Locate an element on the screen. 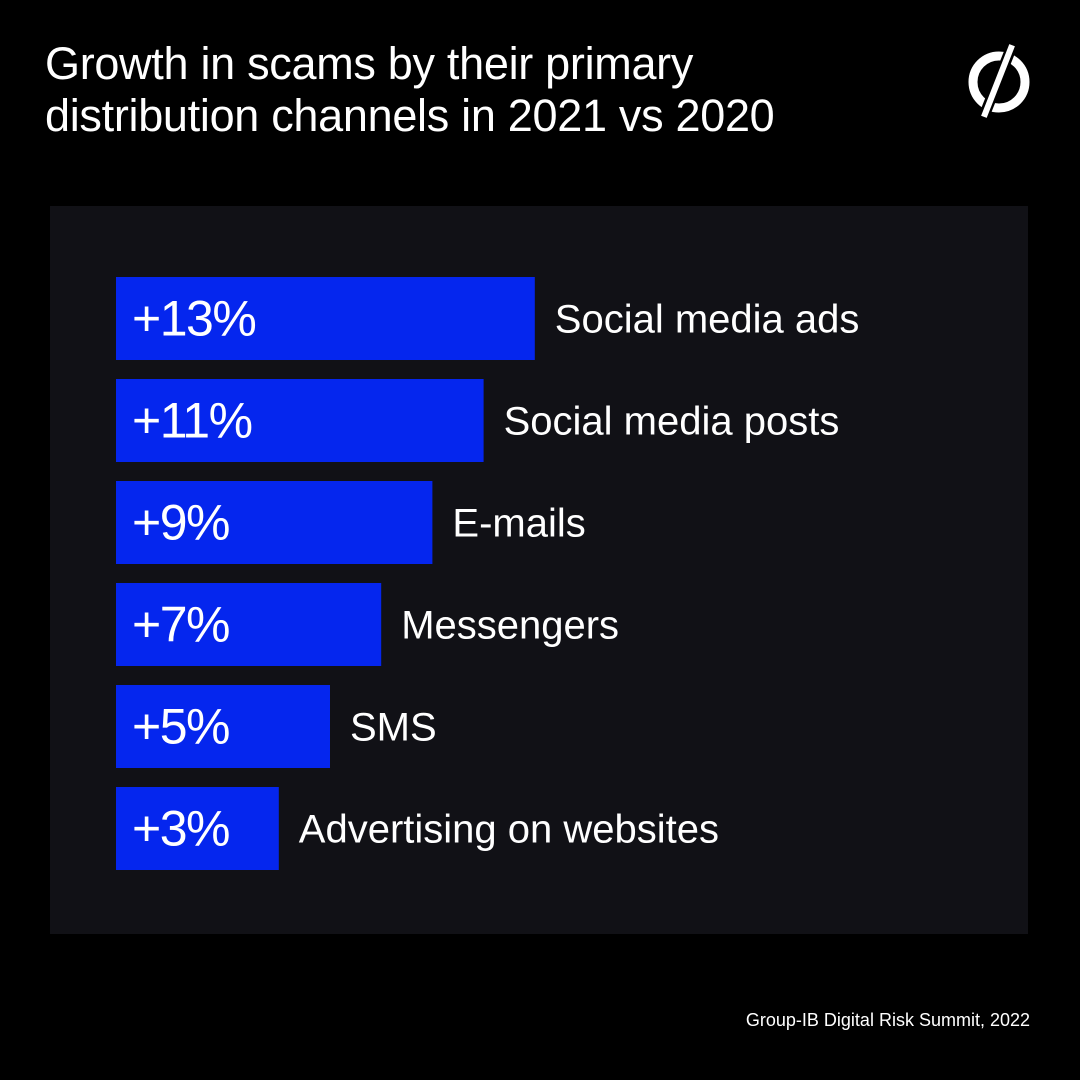 This screenshot has height=1080, width=1080. category-label-0: Social media ads is located at coordinates (707, 320).